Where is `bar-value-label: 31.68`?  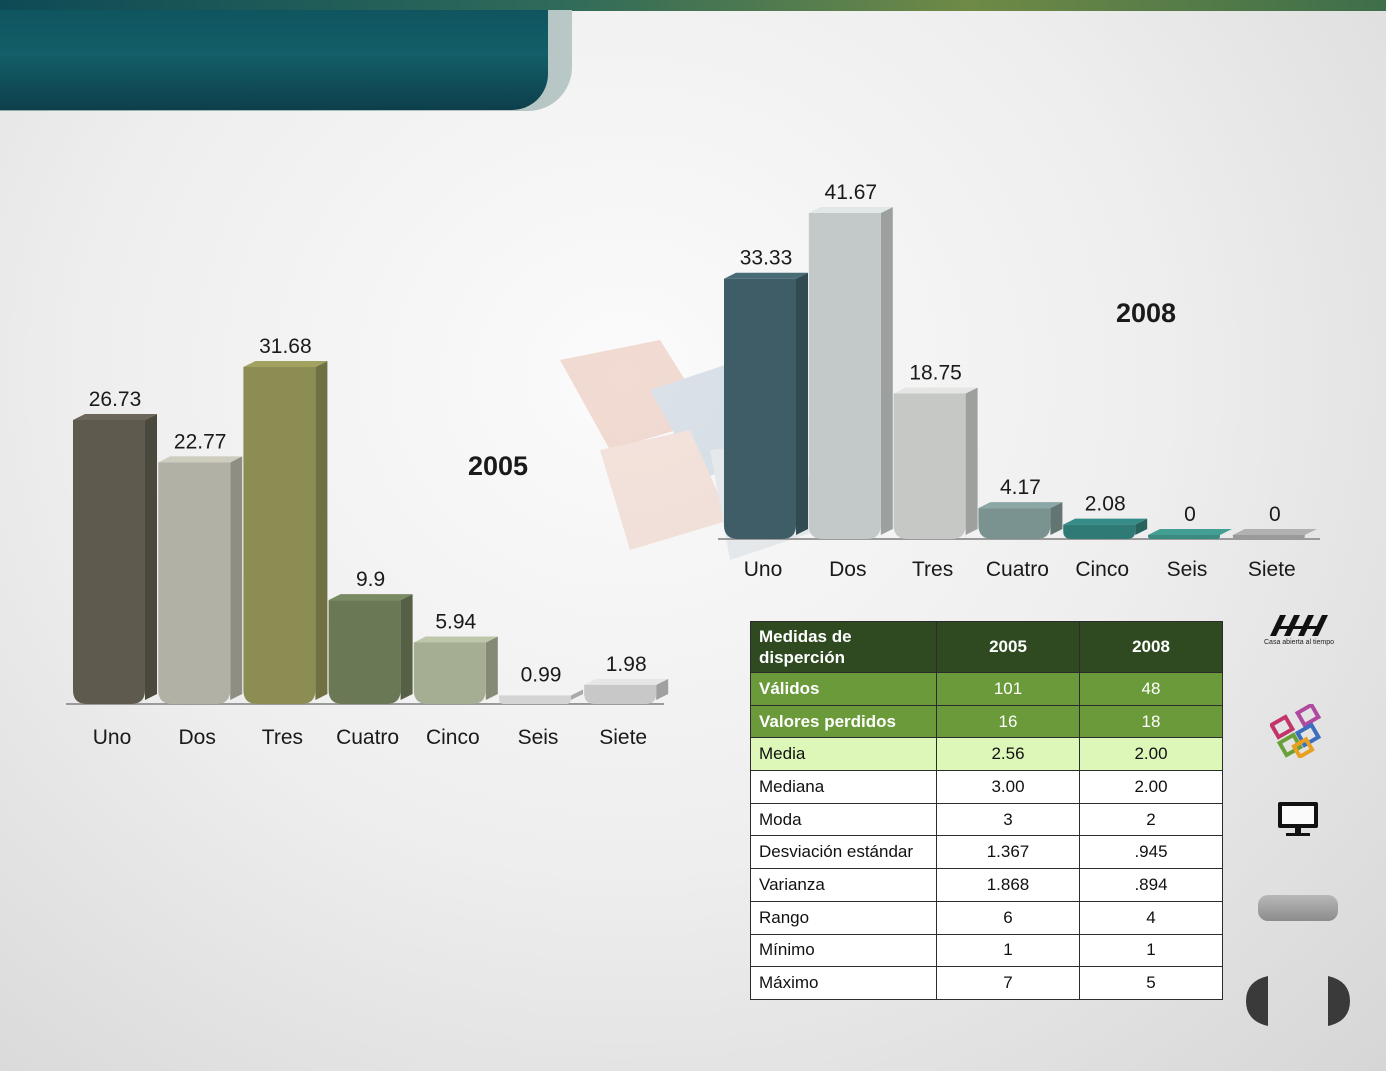
bar-value-label: 31.68 is located at coordinates (285, 346).